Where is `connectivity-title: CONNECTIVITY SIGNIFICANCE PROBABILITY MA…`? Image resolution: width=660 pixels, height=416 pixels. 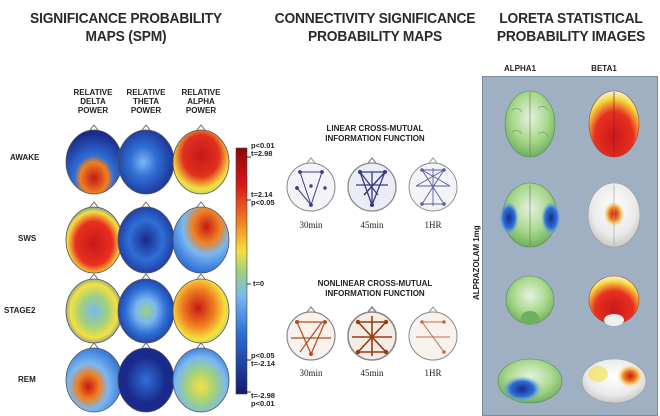
connectivity-title: CONNECTIVITY SIGNIFICANCE PROBABILITY MA… is located at coordinates (375, 28).